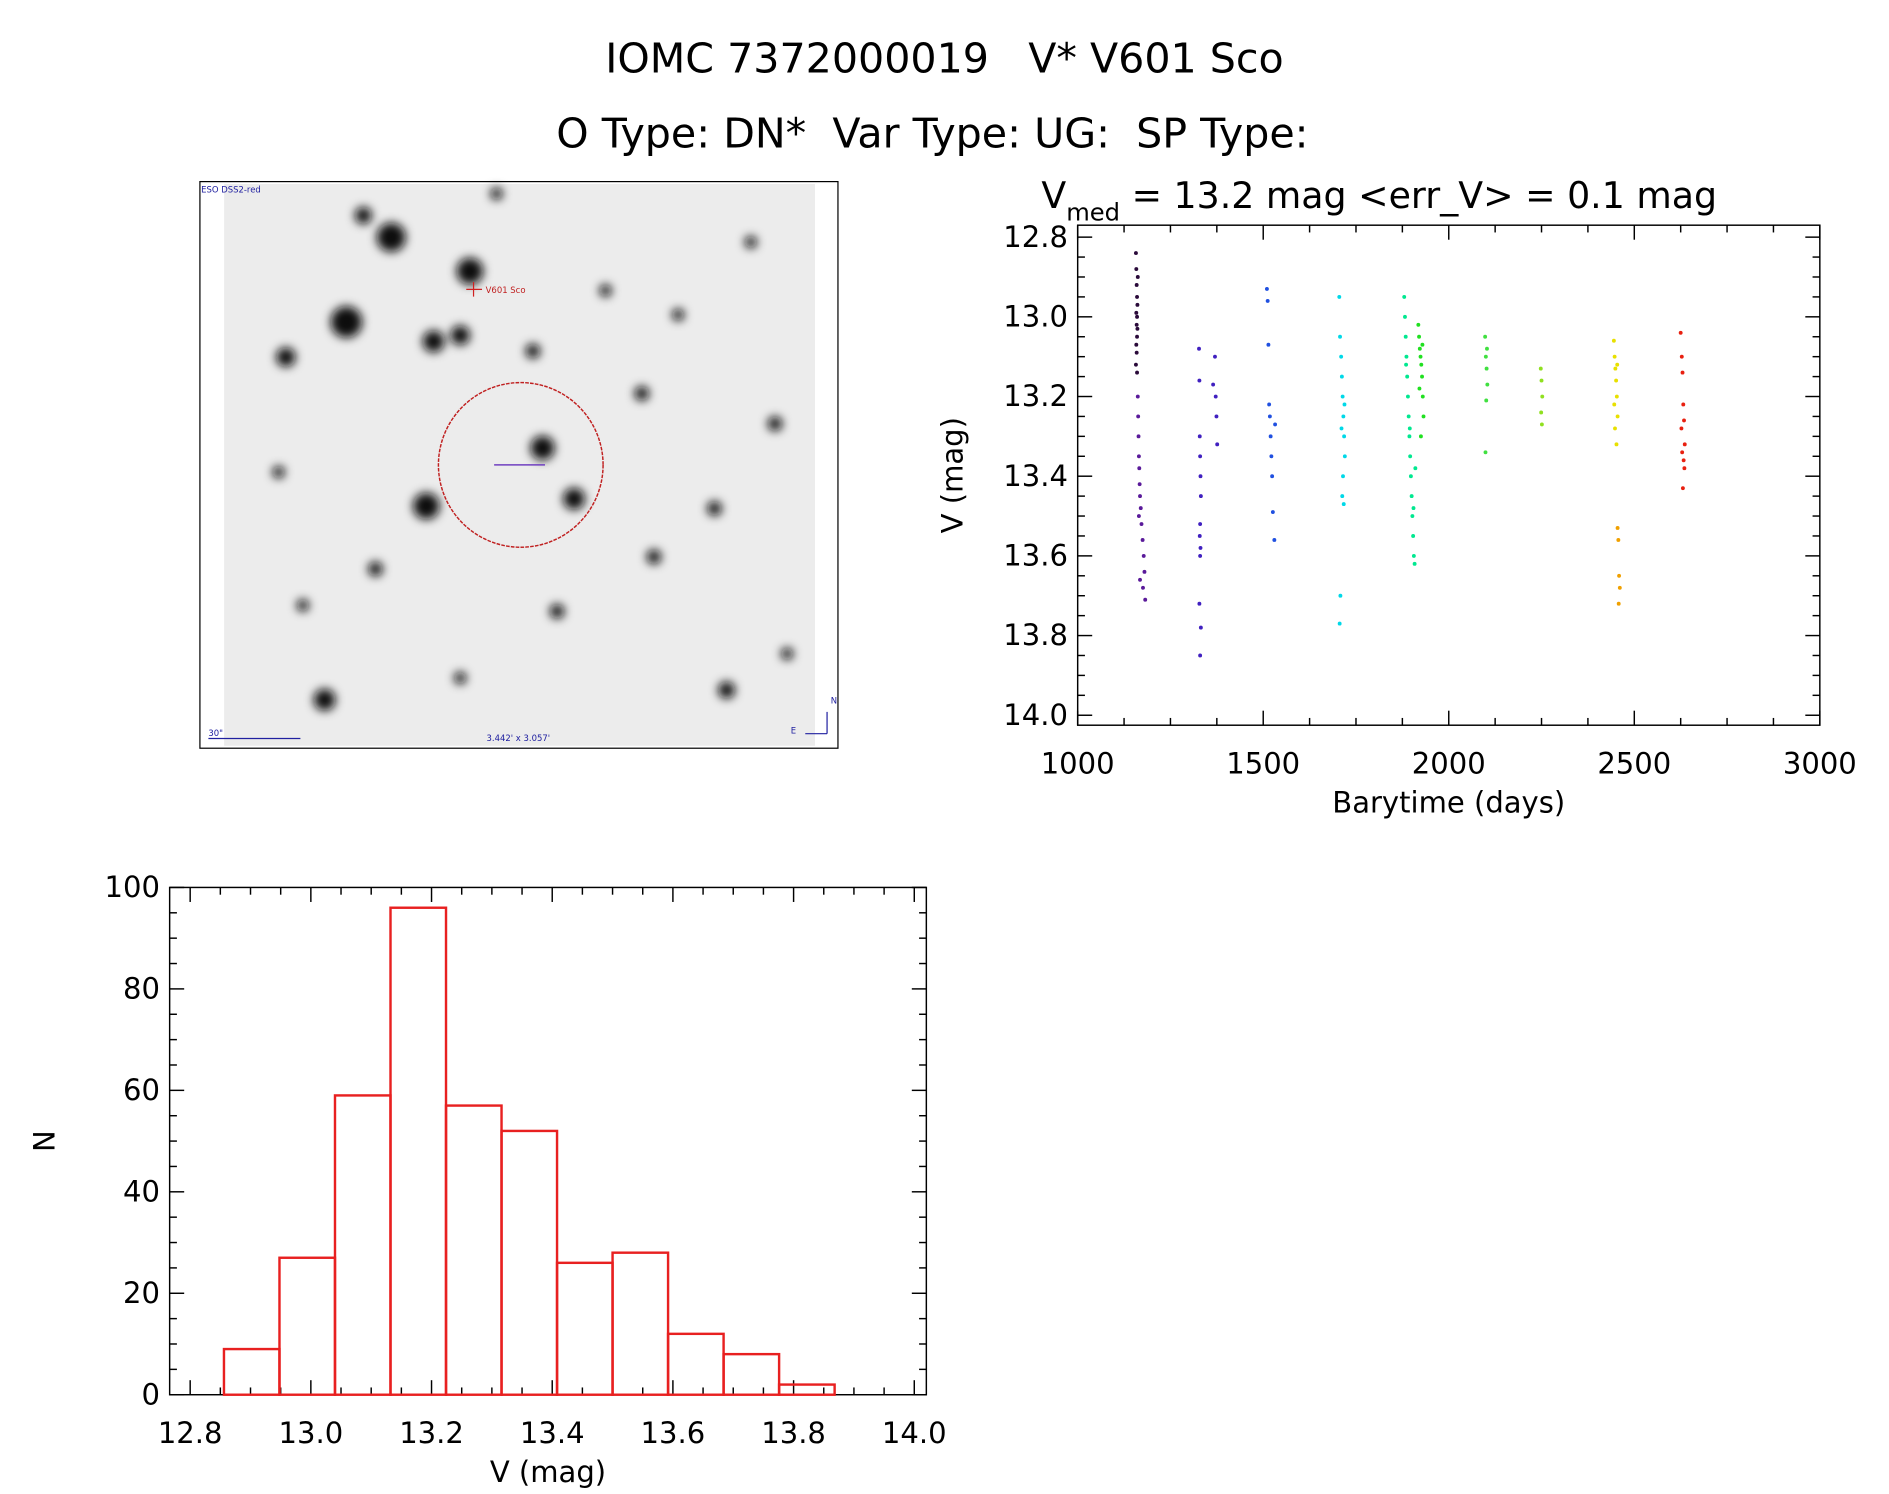 This screenshot has width=1889, height=1494. What do you see at coordinates (45, 1141) in the screenshot?
I see `y-axis-label: N` at bounding box center [45, 1141].